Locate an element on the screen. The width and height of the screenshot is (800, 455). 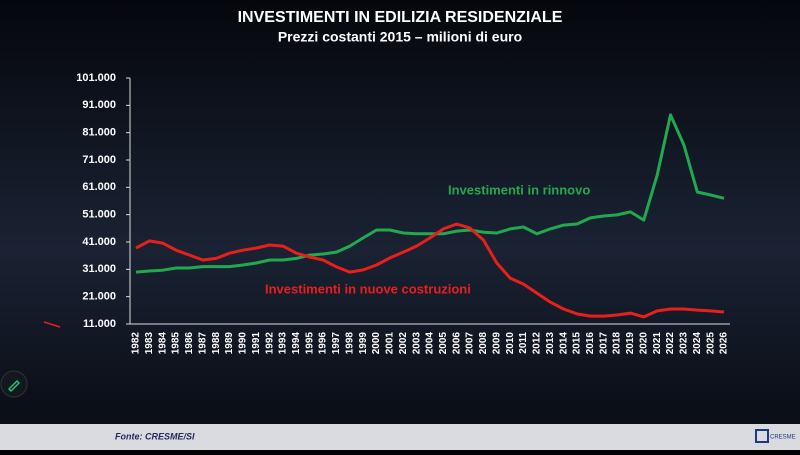
x-tick-label: 2024 is located at coordinates (697, 343).